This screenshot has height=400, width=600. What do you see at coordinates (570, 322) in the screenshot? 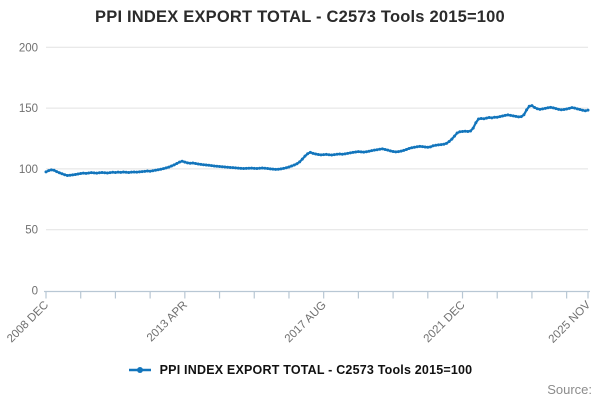
I see `x-tick-label: 2025 NOV` at bounding box center [570, 322].